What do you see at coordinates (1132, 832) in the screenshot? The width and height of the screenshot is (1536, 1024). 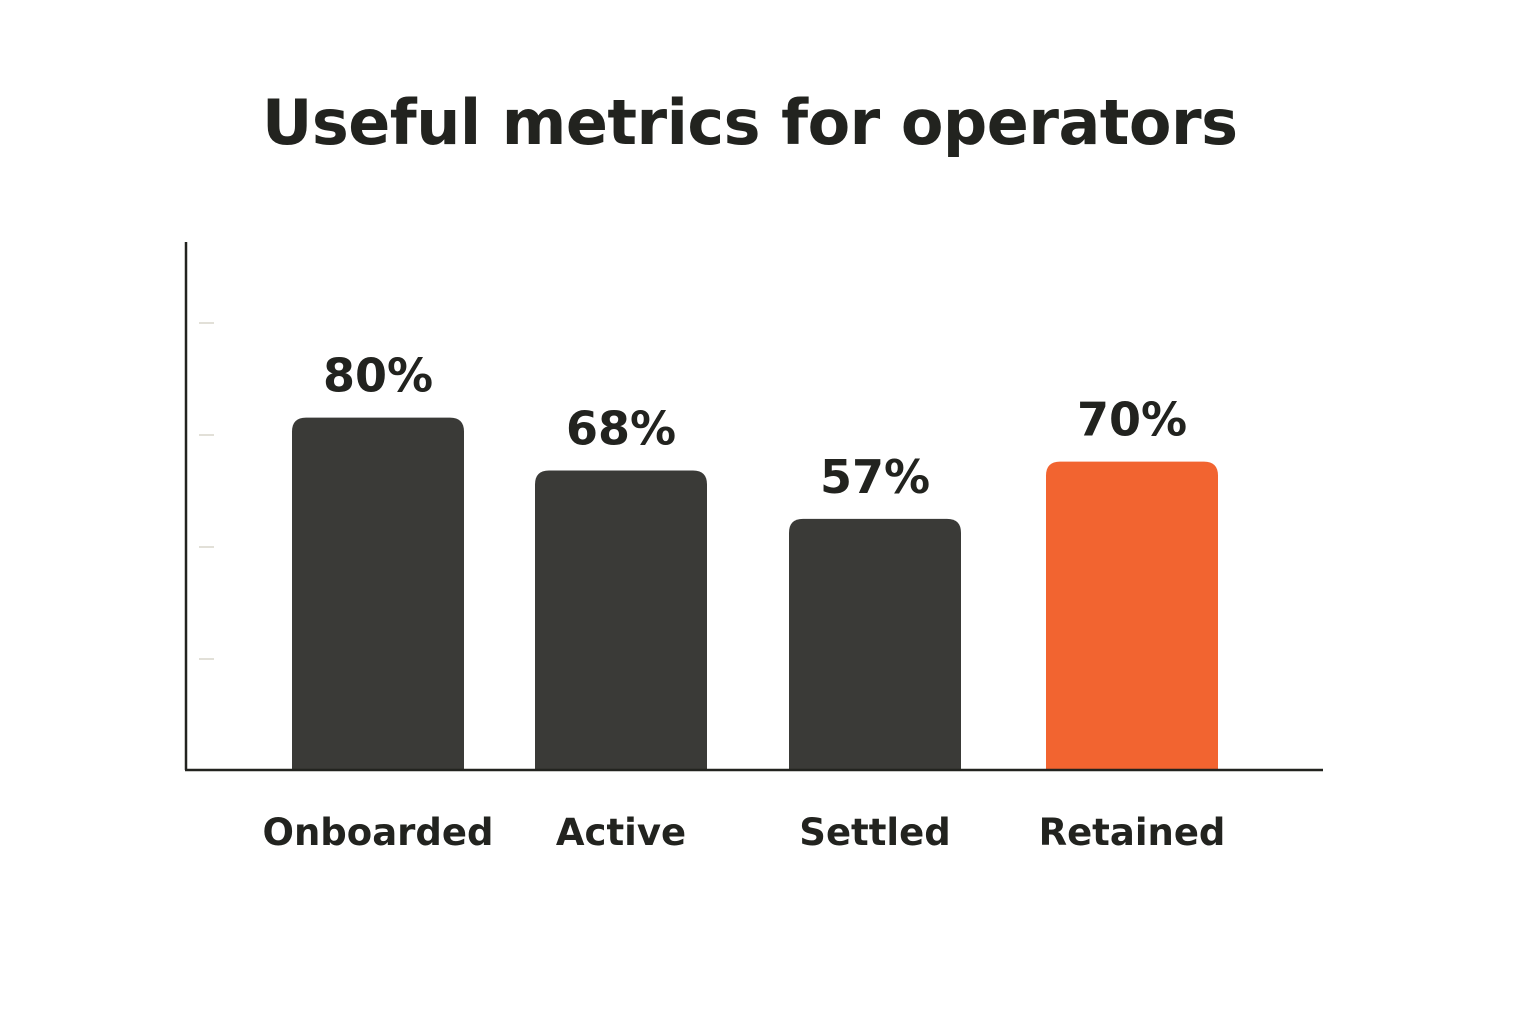 I see `category-label-retained: Retained` at bounding box center [1132, 832].